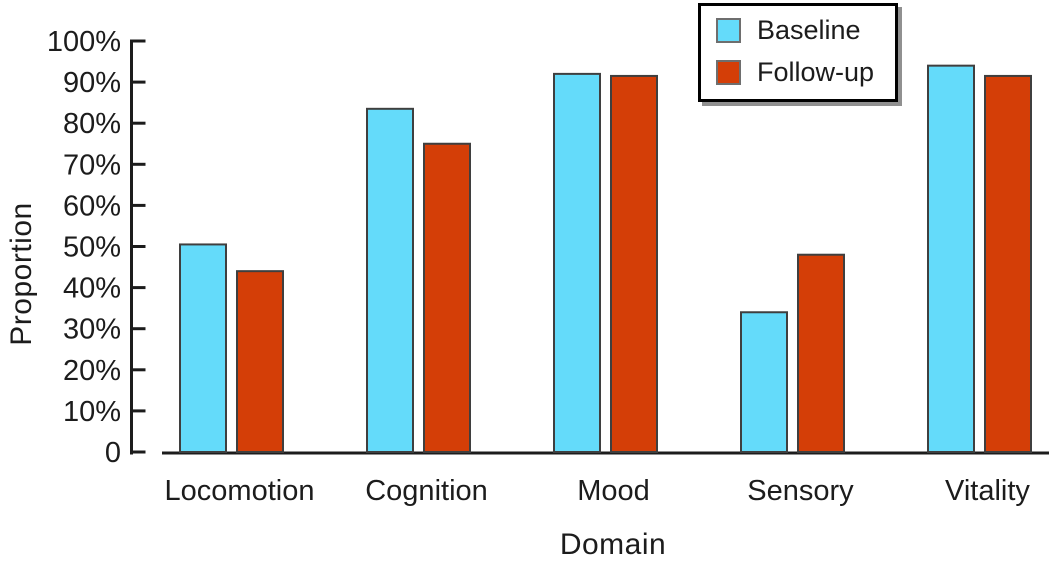 This screenshot has width=1049, height=562. What do you see at coordinates (92, 330) in the screenshot?
I see `y-tick-label: 30%` at bounding box center [92, 330].